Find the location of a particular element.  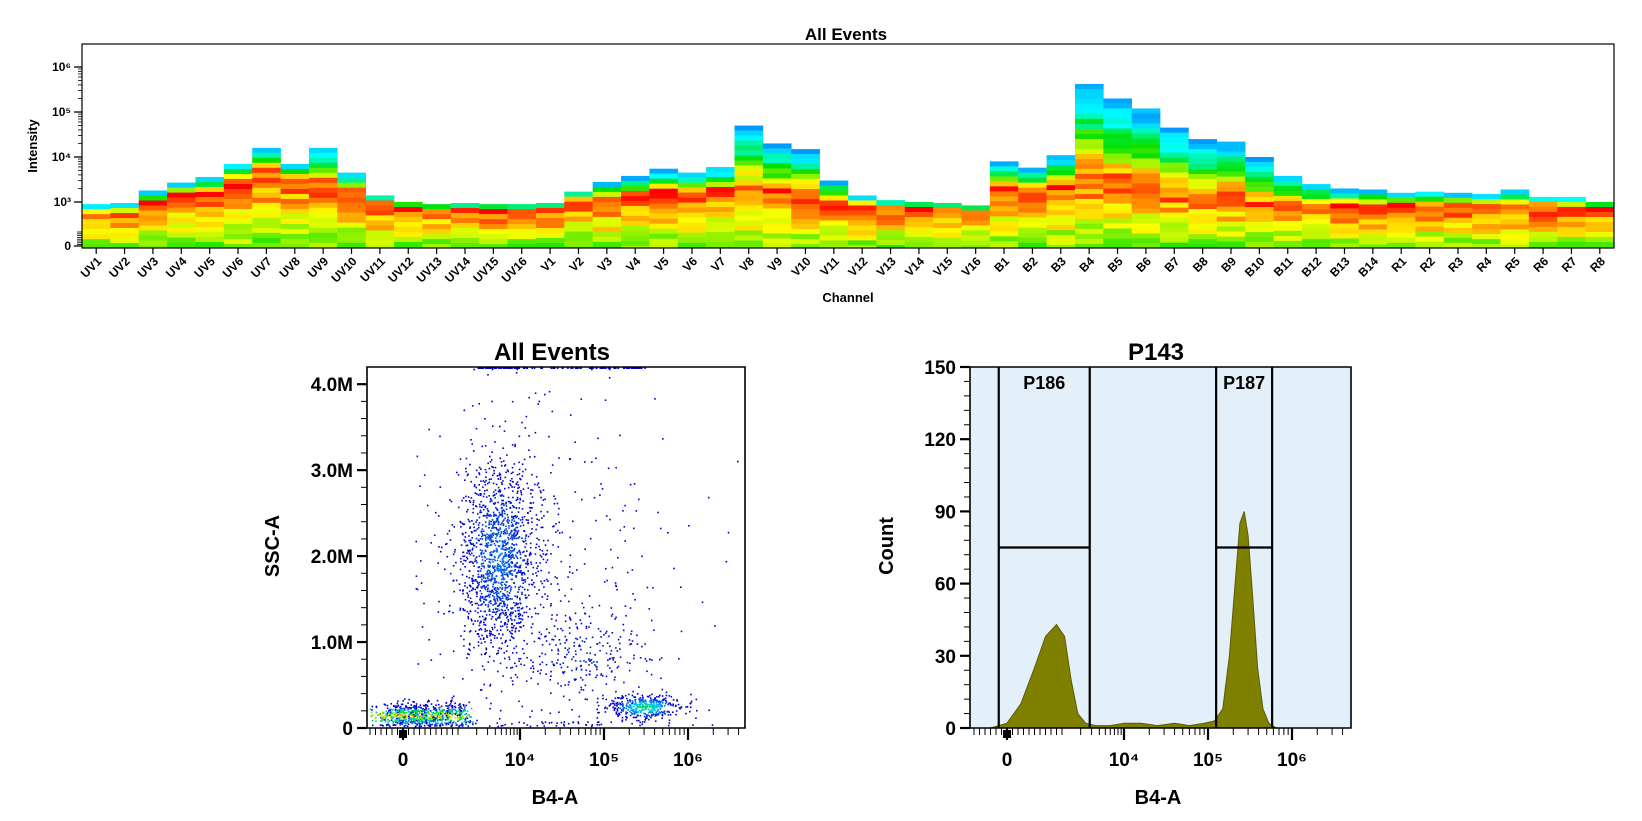

gate-label: P186 is located at coordinates (1044, 383).